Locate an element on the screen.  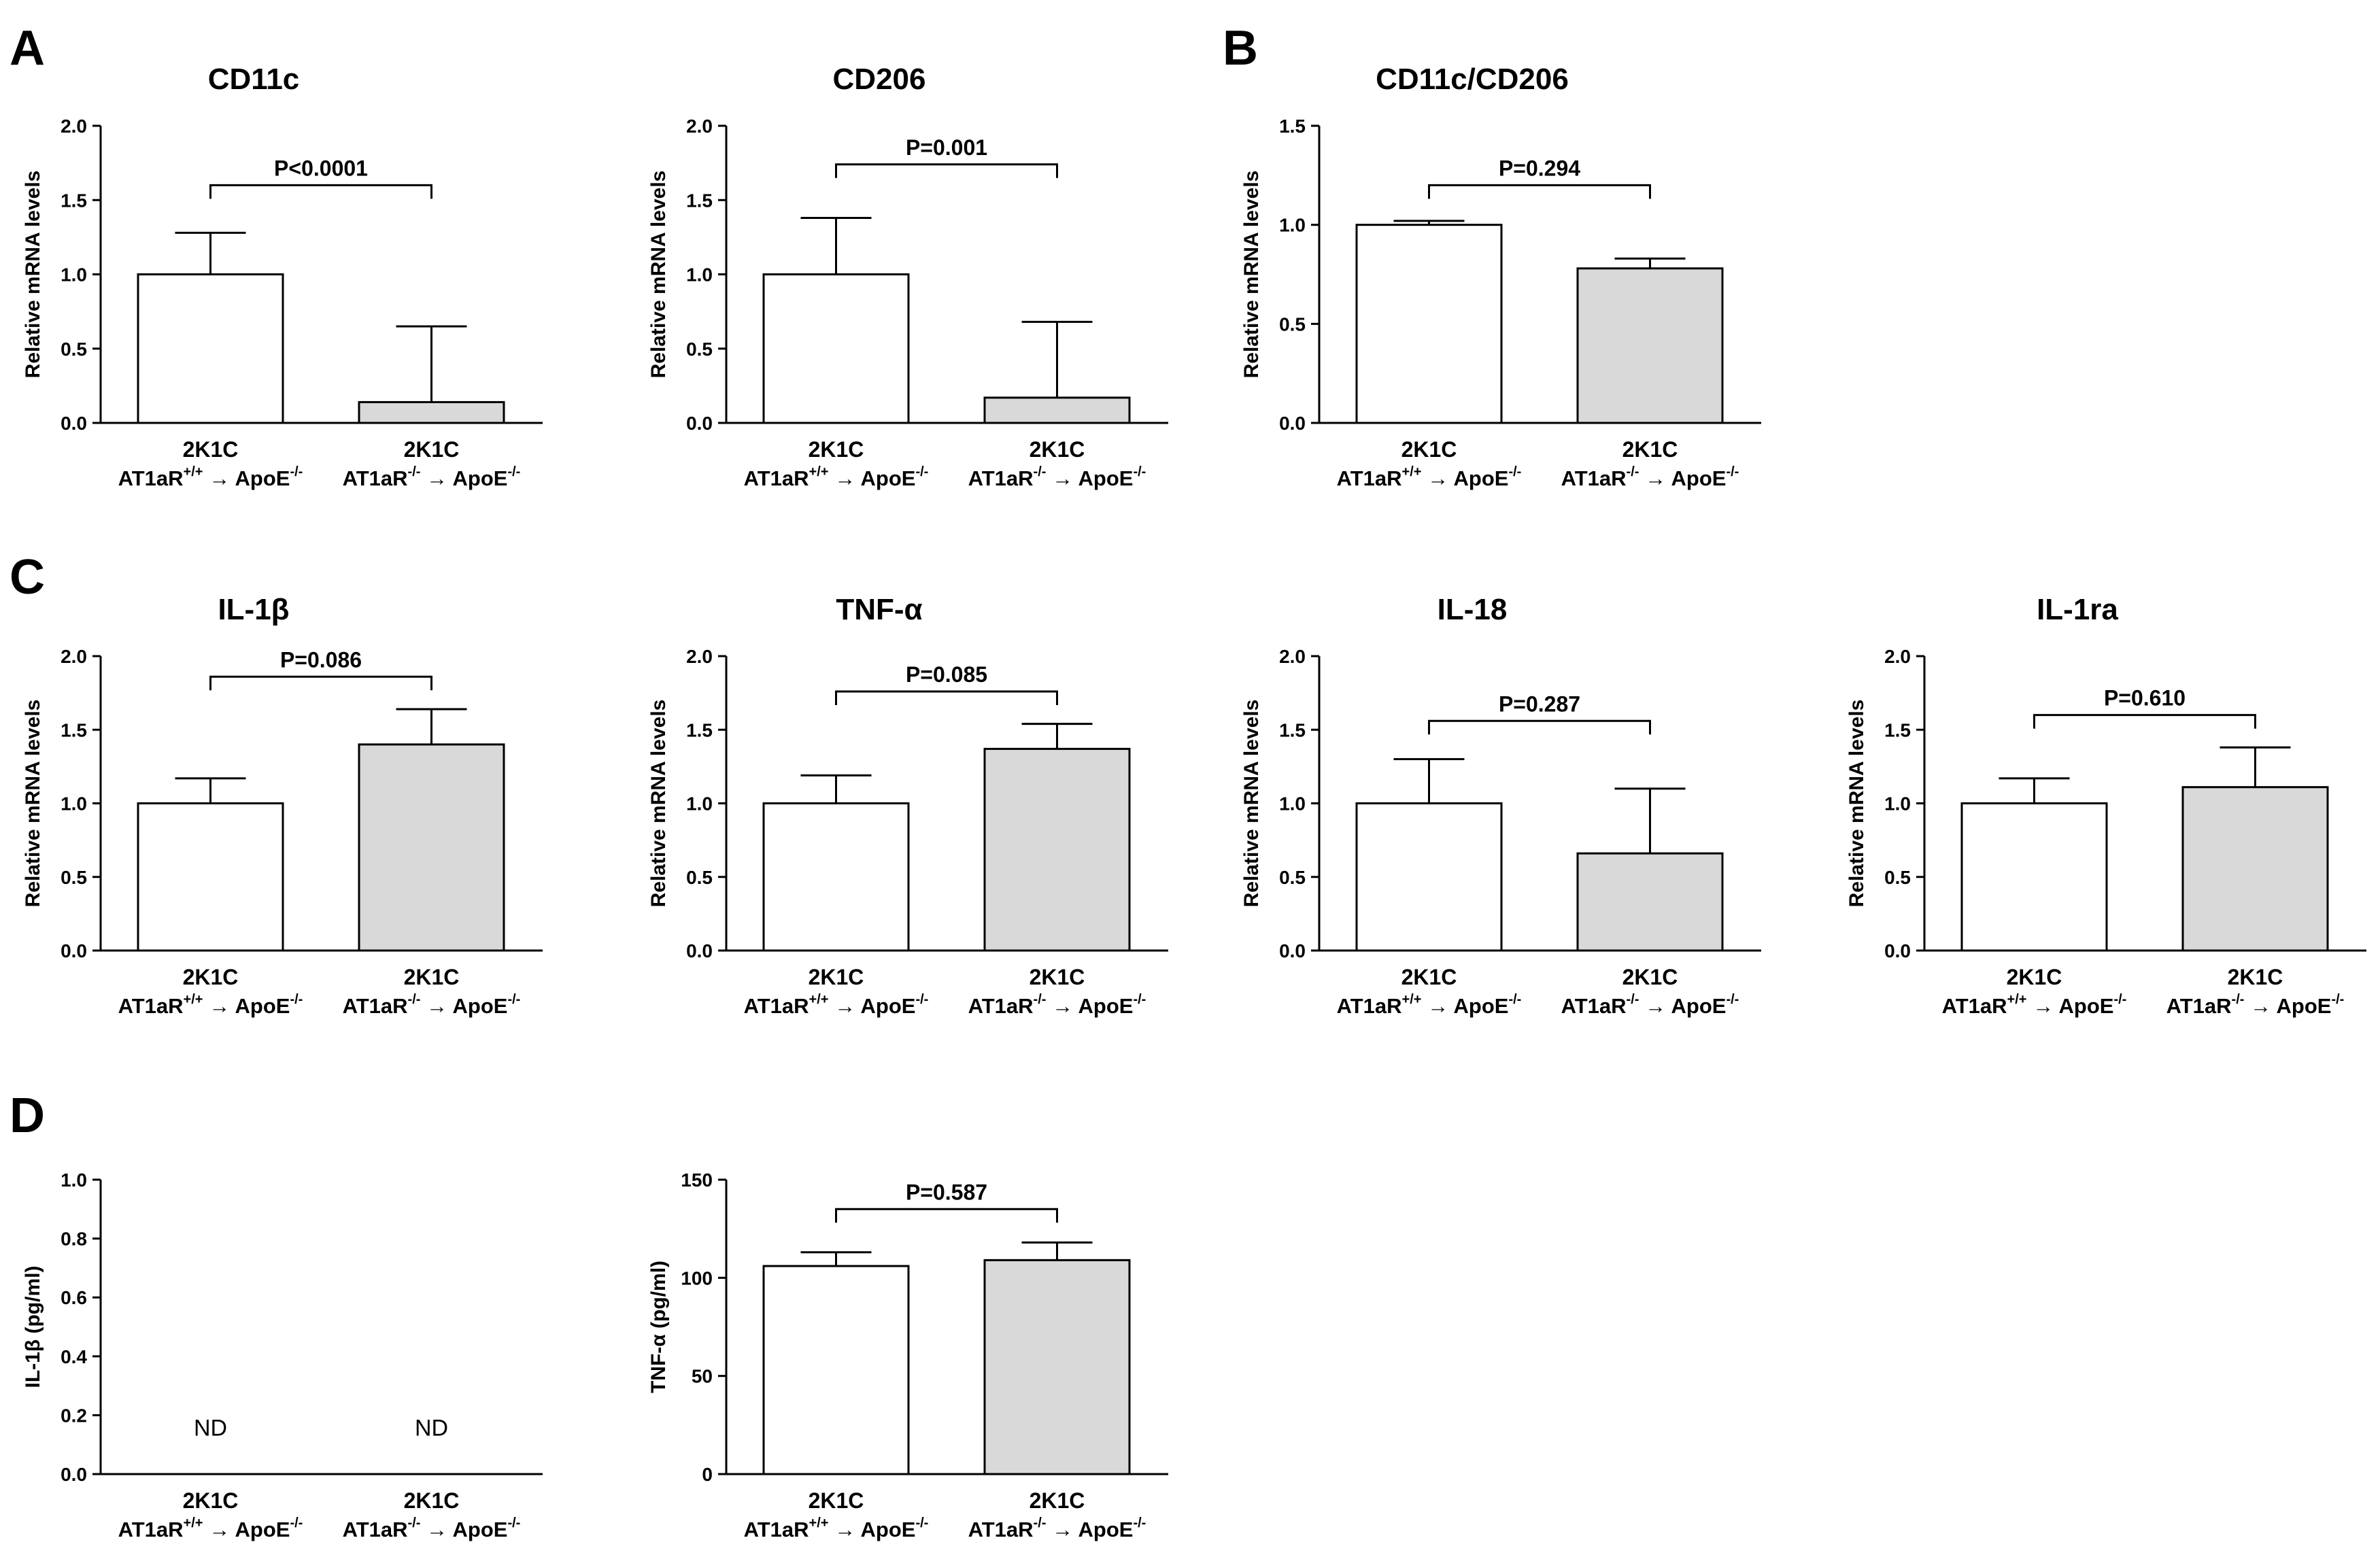
y-tick-label: 100 is located at coordinates (697, 1277).